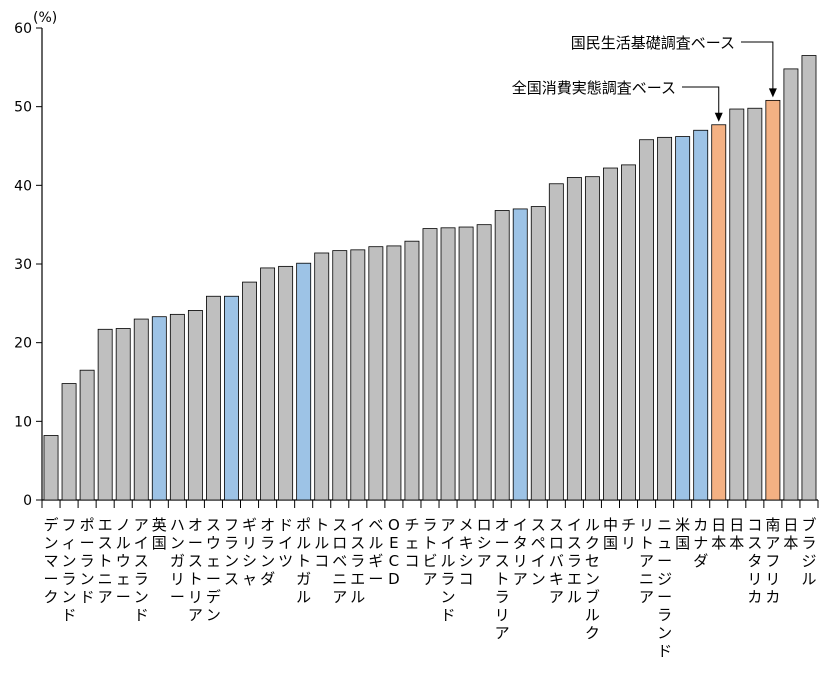 This screenshot has height=690, width=822. I want to click on x-category-label: オーストリア, so click(195, 570).